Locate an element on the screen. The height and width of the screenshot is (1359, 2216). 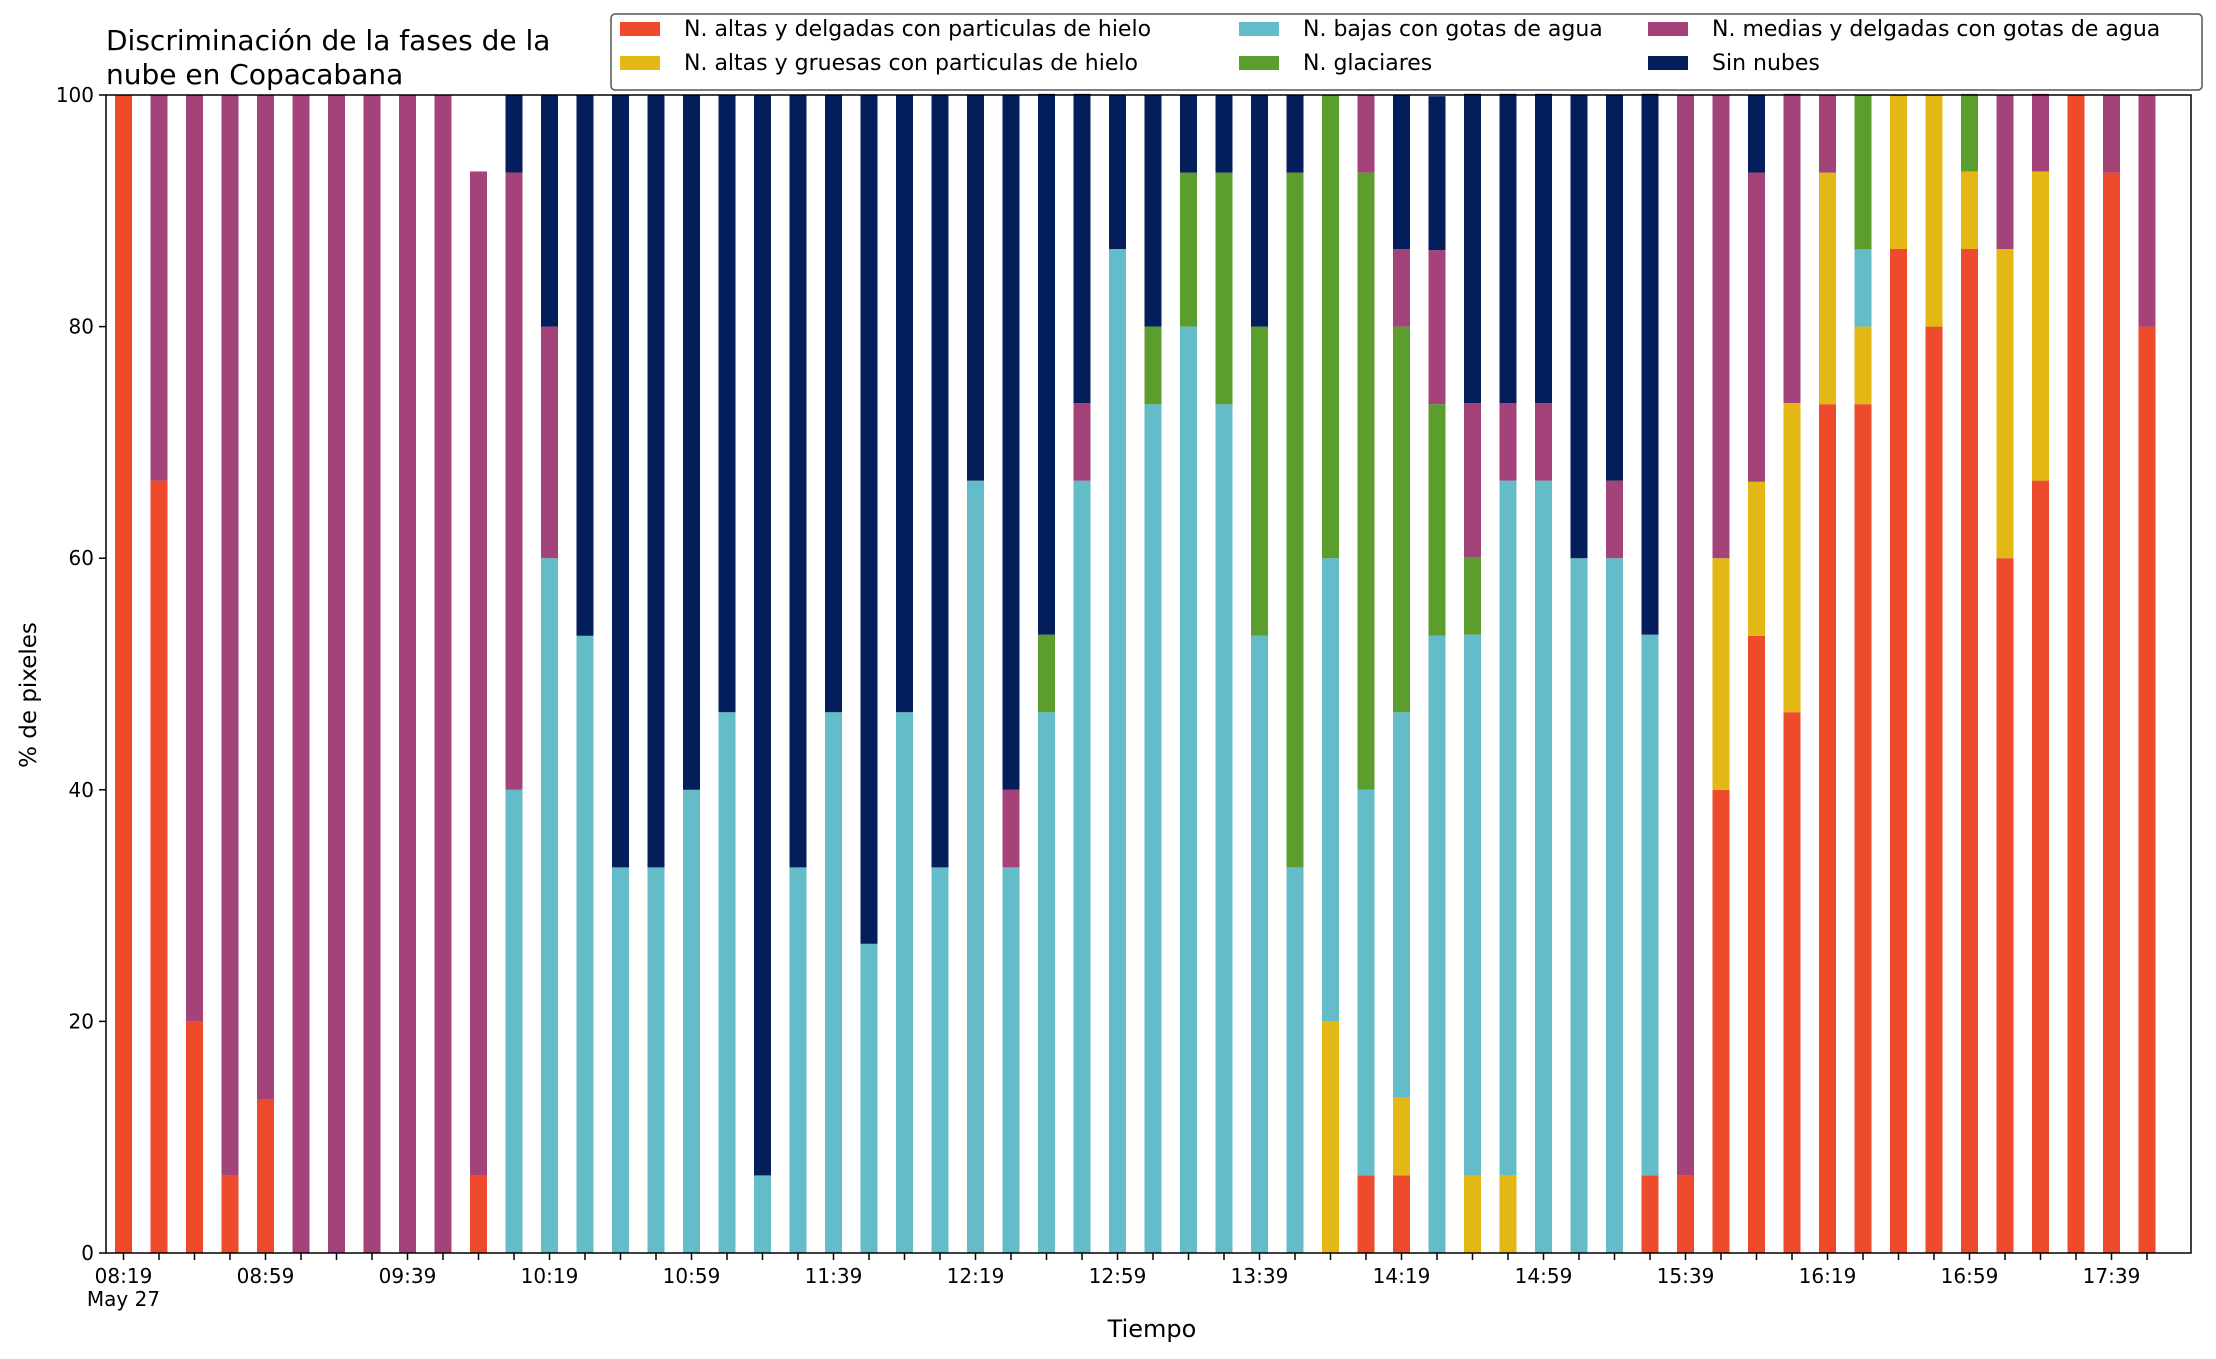
y-tick-label: 80 is located at coordinates (81, 327).